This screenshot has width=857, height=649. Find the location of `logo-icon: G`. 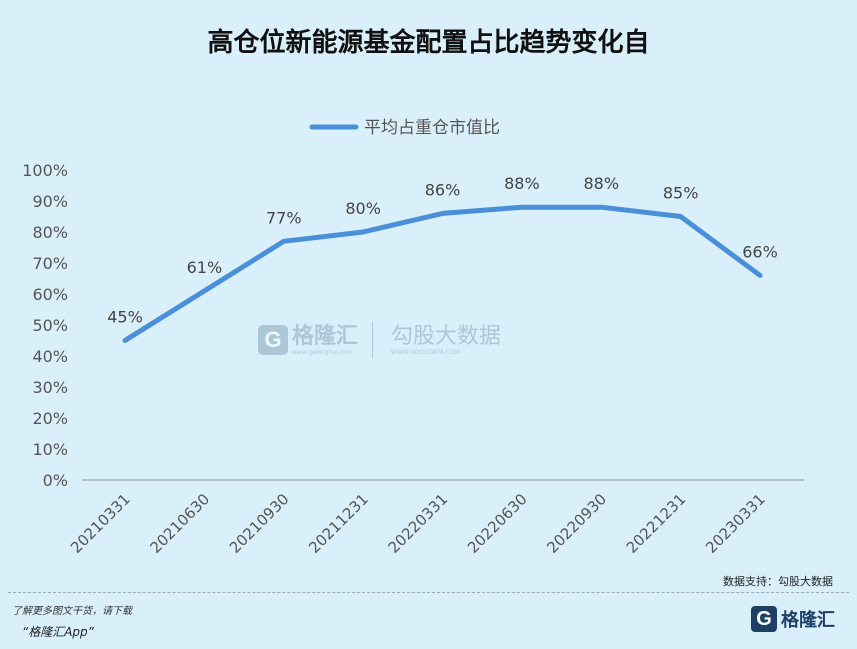

logo-icon: G is located at coordinates (764, 619).